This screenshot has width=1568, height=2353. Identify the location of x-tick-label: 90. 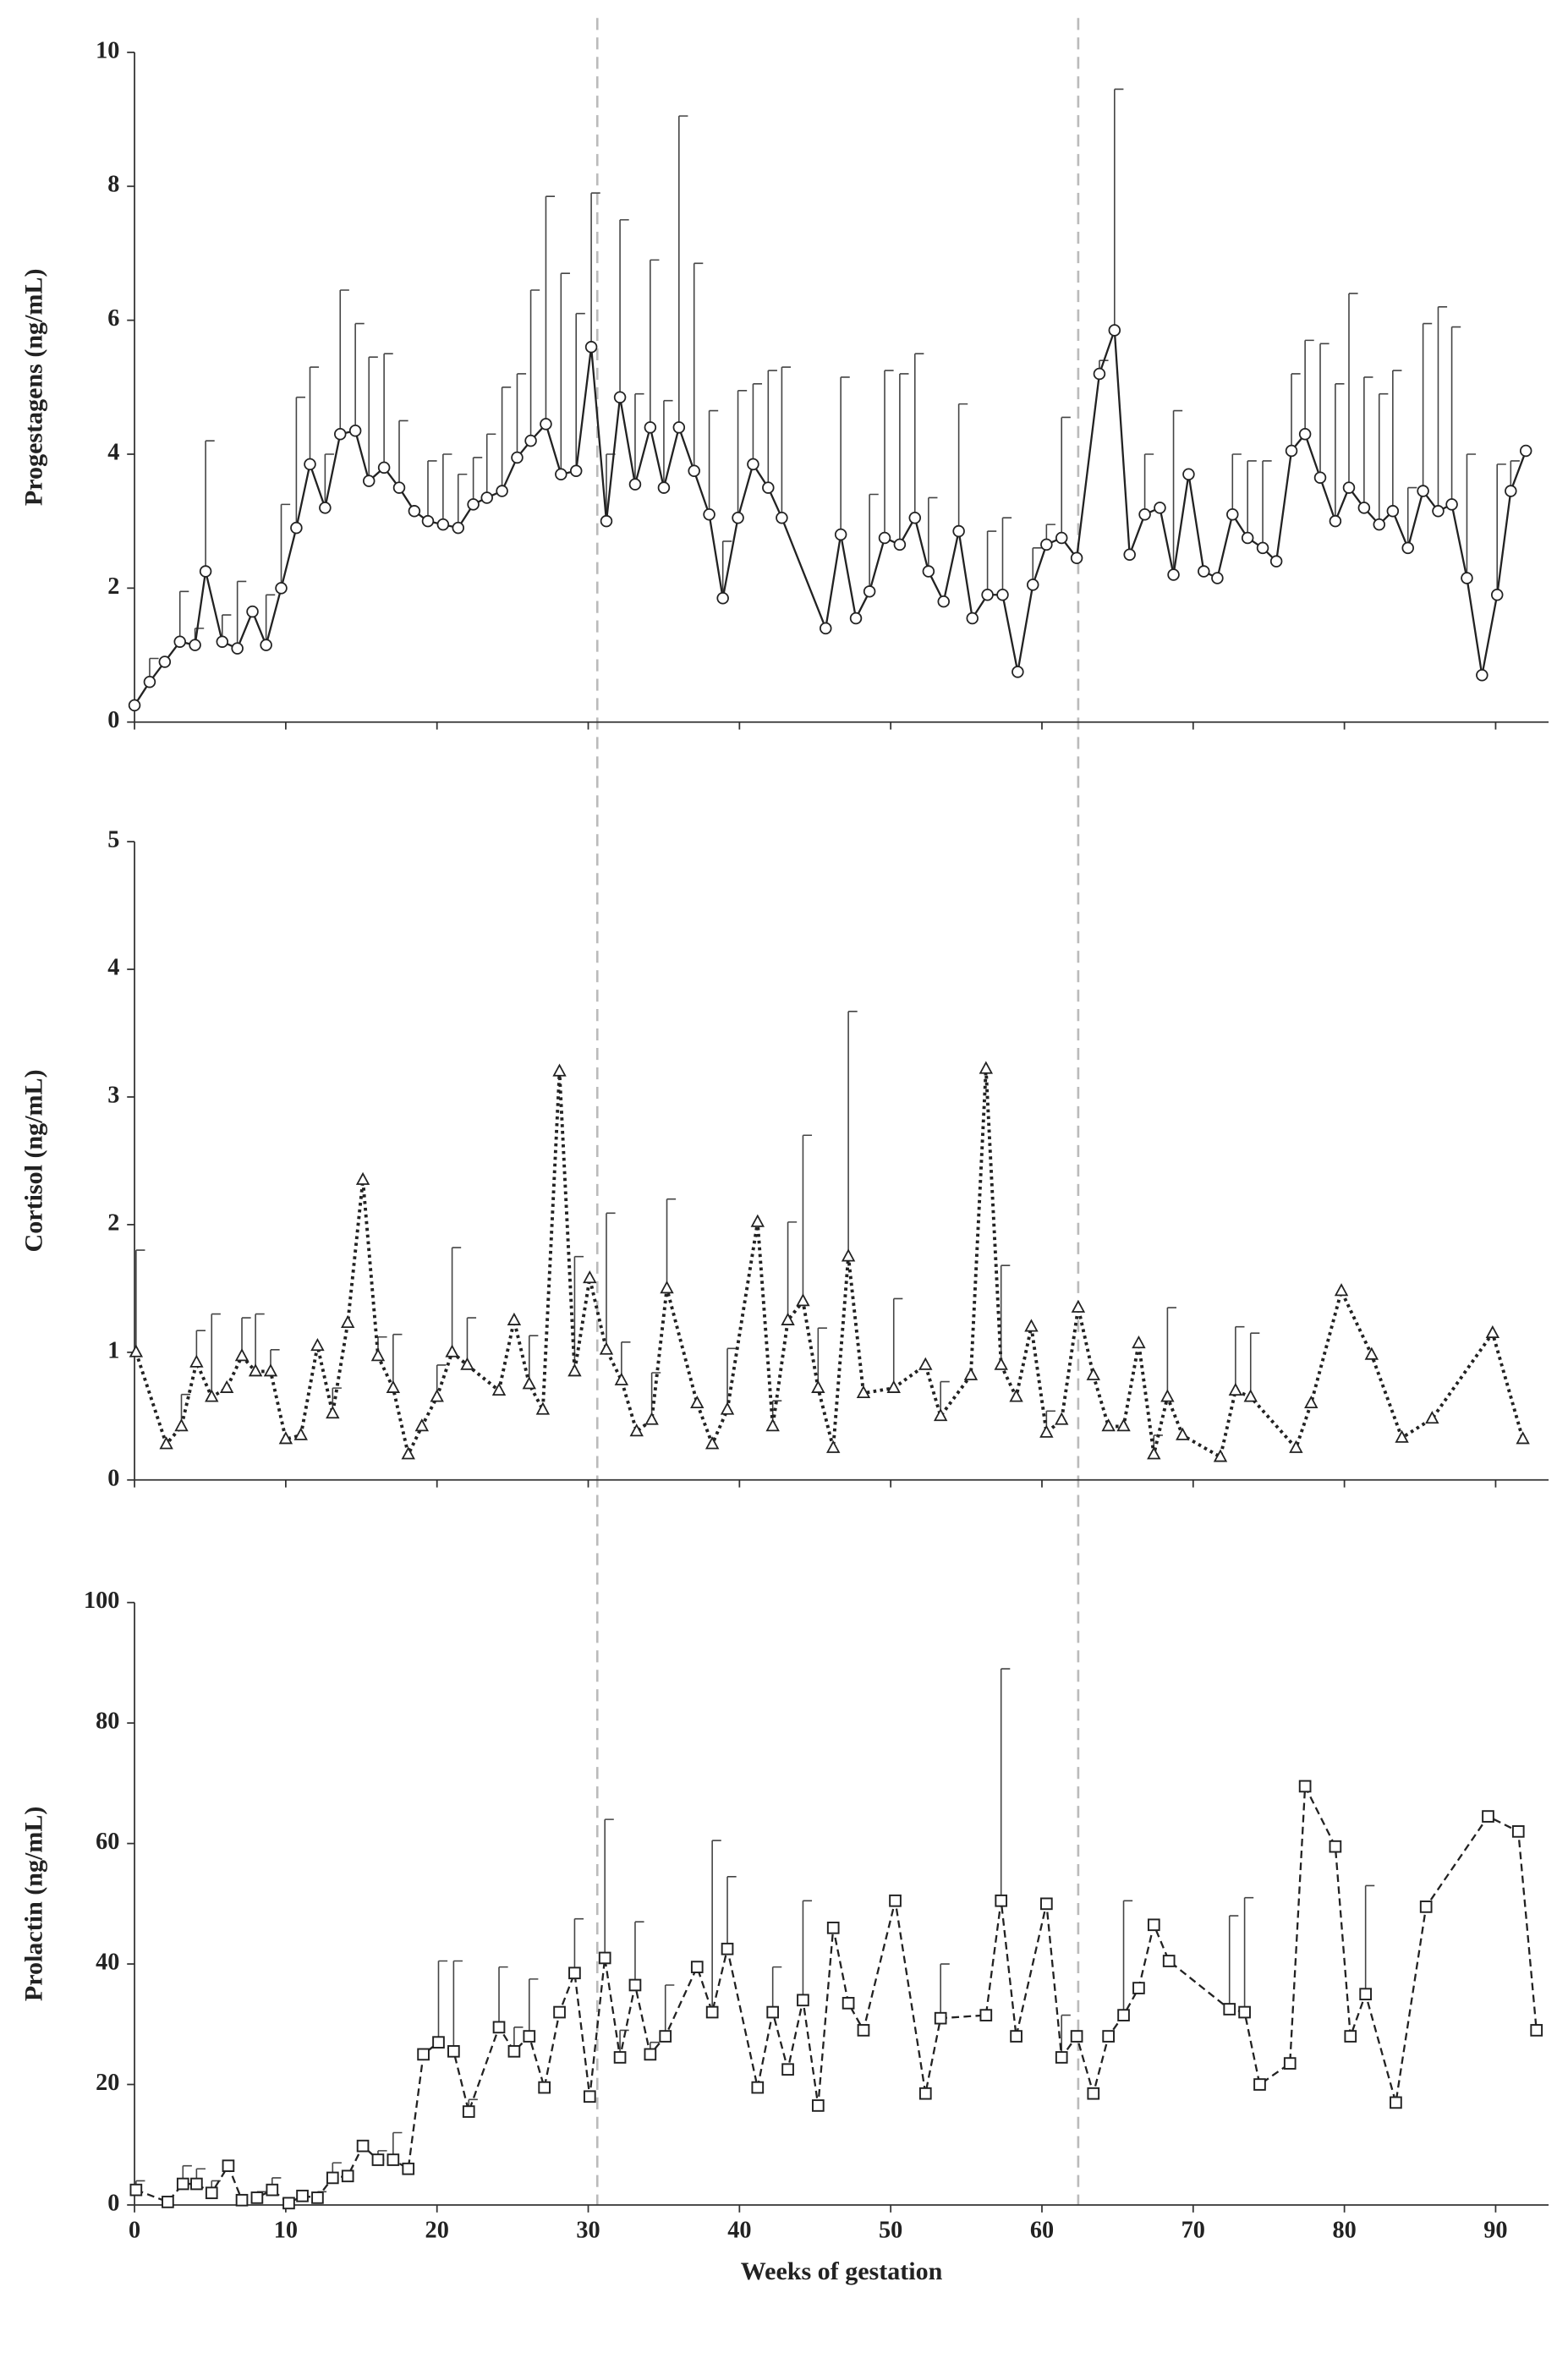
(1495, 2230).